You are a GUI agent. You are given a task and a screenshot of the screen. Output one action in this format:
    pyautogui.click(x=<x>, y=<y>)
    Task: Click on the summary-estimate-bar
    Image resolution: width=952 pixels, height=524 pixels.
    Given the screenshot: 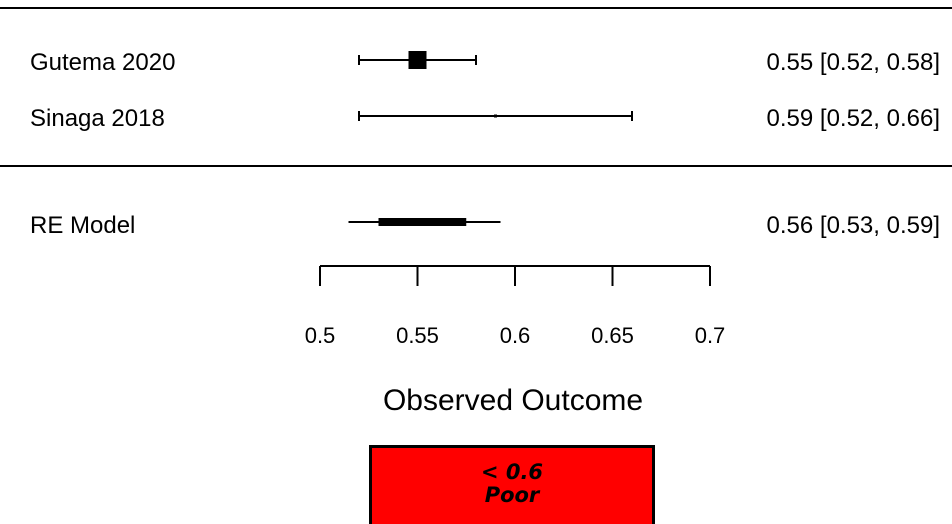 What is the action you would take?
    pyautogui.click(x=422, y=222)
    